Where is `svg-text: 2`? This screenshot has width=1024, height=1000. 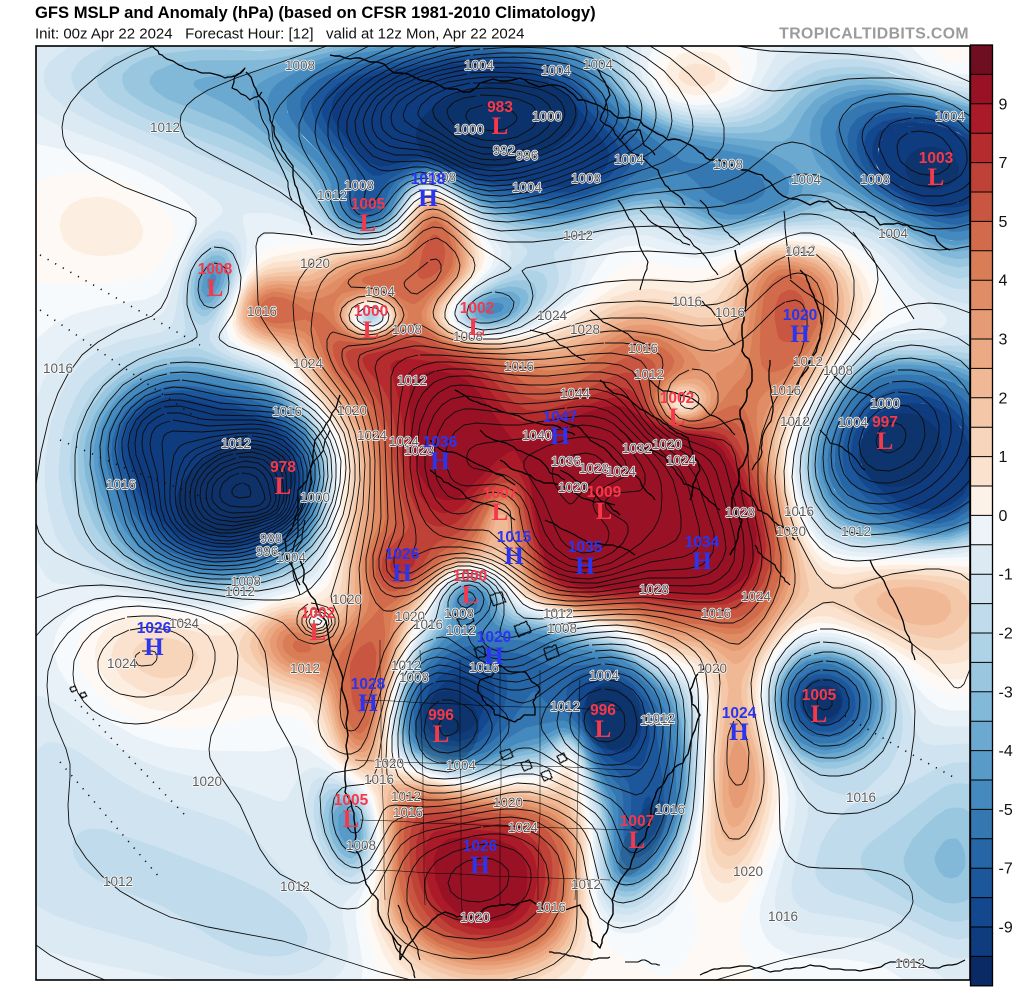 svg-text: 2 is located at coordinates (1003, 398).